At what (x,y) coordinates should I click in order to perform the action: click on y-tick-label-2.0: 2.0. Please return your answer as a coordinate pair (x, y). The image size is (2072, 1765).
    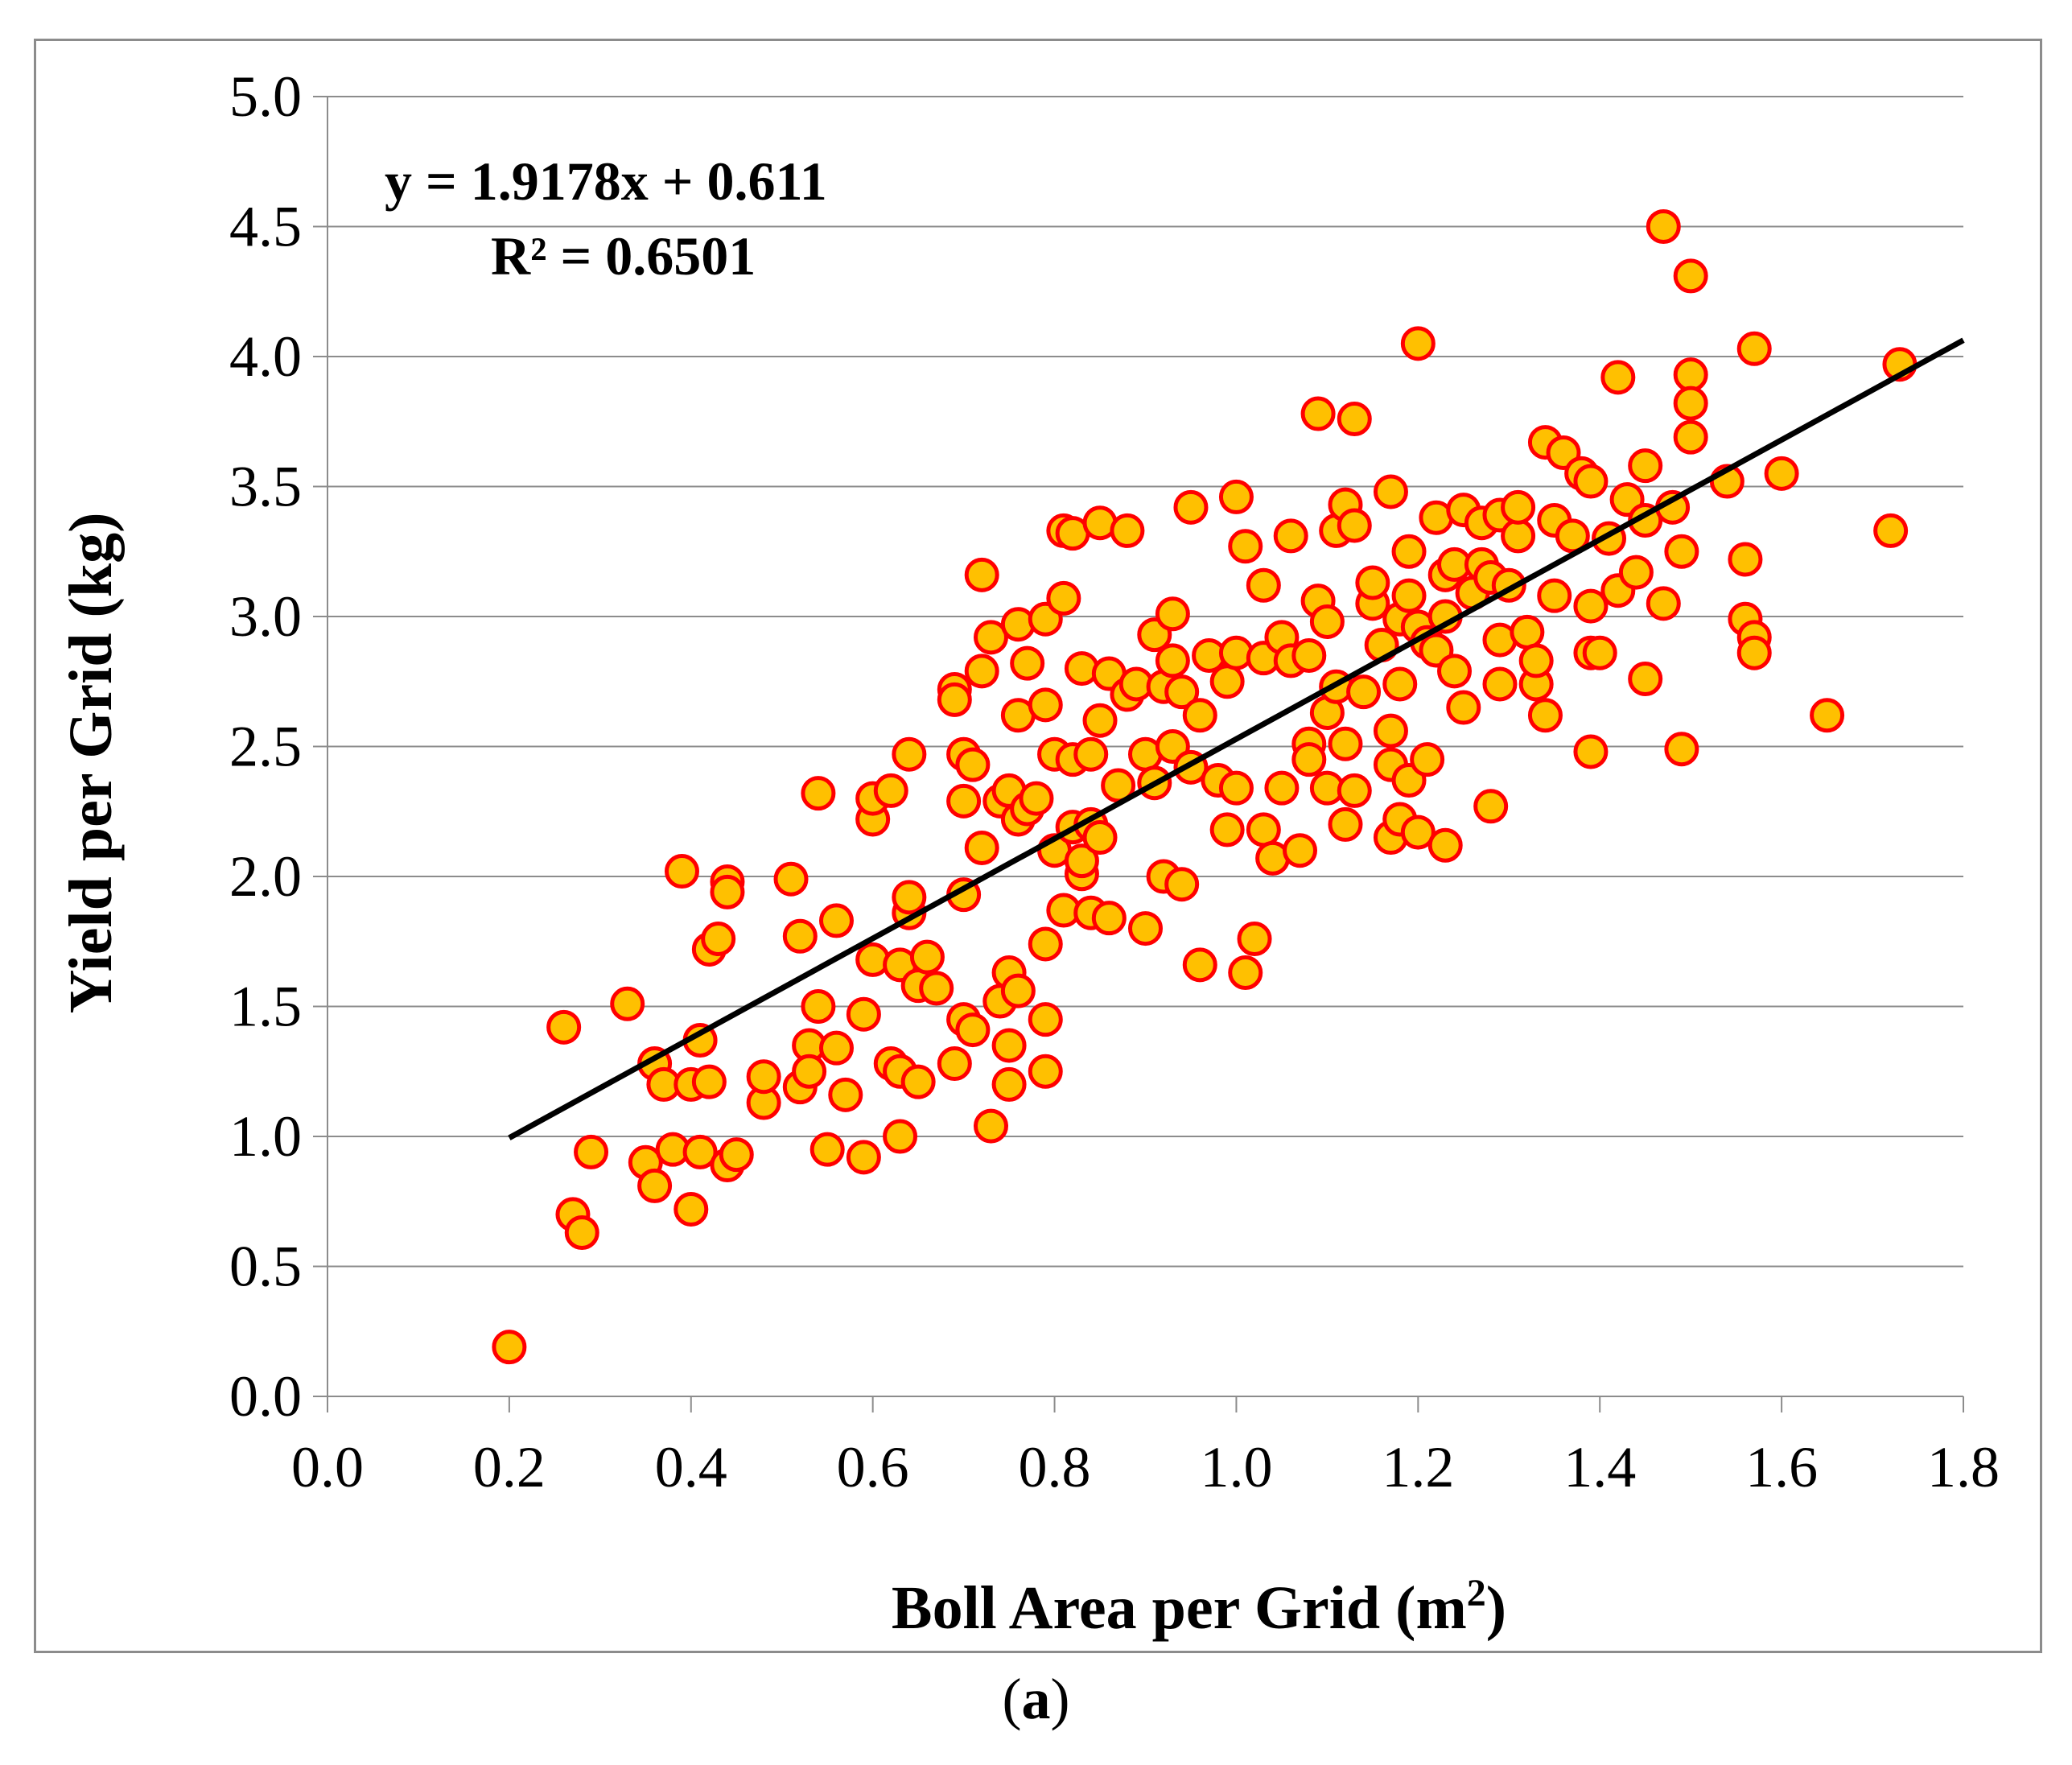
    Looking at the image, I should click on (265, 876).